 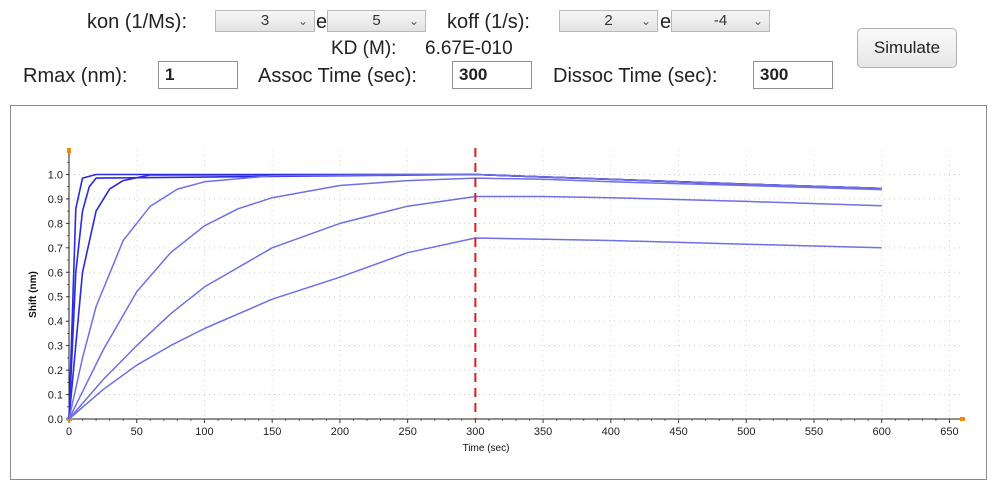 What do you see at coordinates (322, 22) in the screenshot?
I see `kon-exp-separator: e` at bounding box center [322, 22].